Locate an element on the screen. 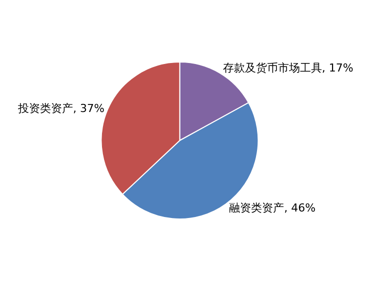 The image size is (385, 281). slice-label: 融资类资产, 46% is located at coordinates (272, 208).